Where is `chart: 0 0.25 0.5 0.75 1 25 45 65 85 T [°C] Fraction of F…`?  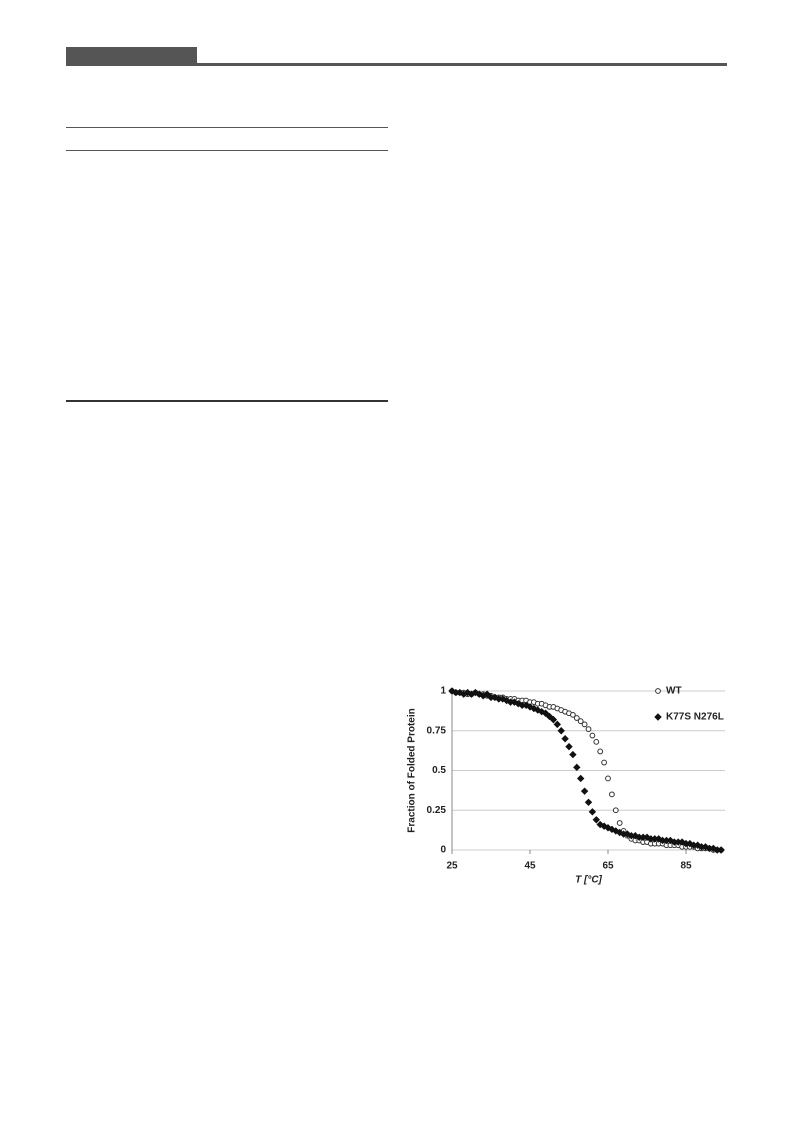
chart: 0 0.25 0.5 0.75 1 25 45 65 85 T [°C] Fraction of F… is located at coordinates (566, 786).